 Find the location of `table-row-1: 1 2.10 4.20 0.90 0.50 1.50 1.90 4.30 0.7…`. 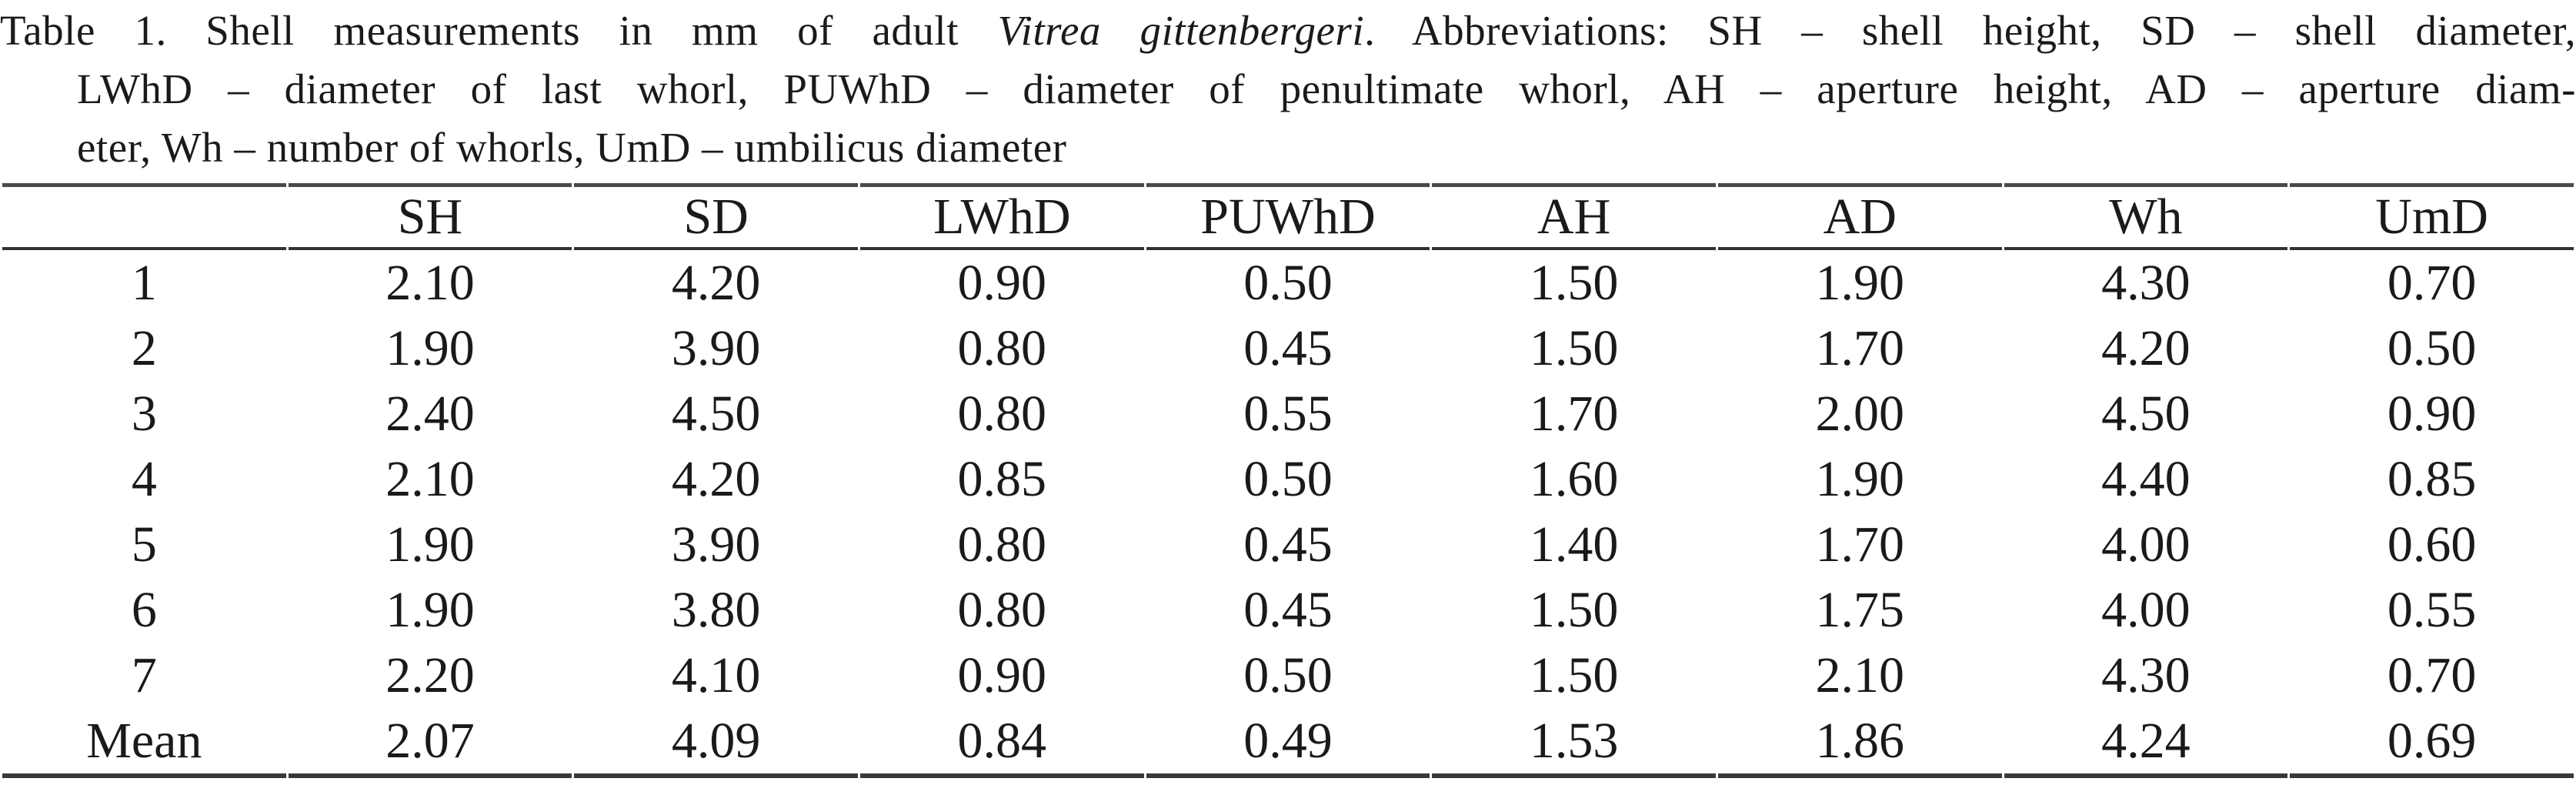

table-row-1: 1 2.10 4.20 0.90 0.50 1.50 1.90 4.30 0.7… is located at coordinates (1288, 283).